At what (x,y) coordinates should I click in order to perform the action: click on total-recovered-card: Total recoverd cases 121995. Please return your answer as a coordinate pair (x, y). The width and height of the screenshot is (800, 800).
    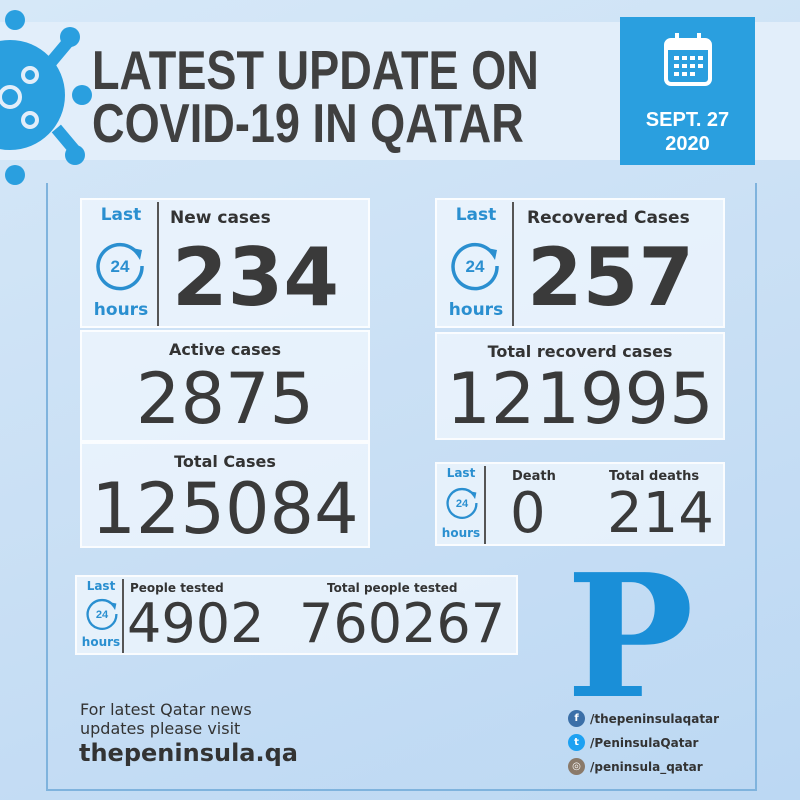
    Looking at the image, I should click on (580, 386).